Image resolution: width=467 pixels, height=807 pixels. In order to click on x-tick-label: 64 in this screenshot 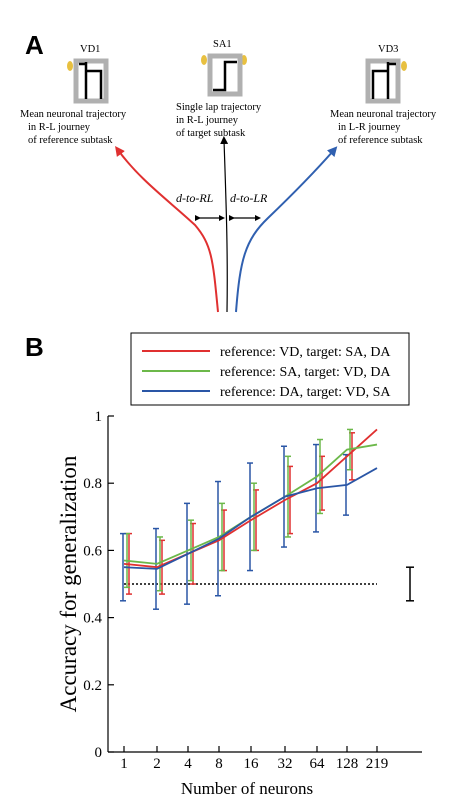, I will do `click(318, 764)`.